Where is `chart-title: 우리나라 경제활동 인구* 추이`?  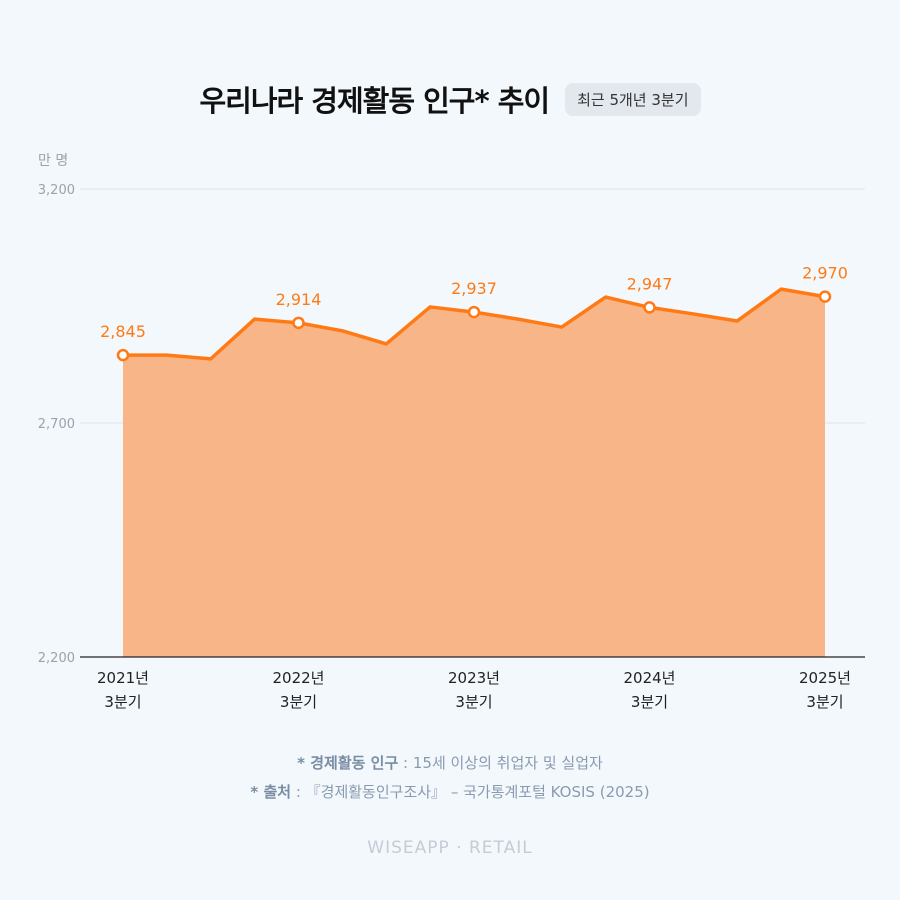
chart-title: 우리나라 경제활동 인구* 추이 is located at coordinates (374, 101).